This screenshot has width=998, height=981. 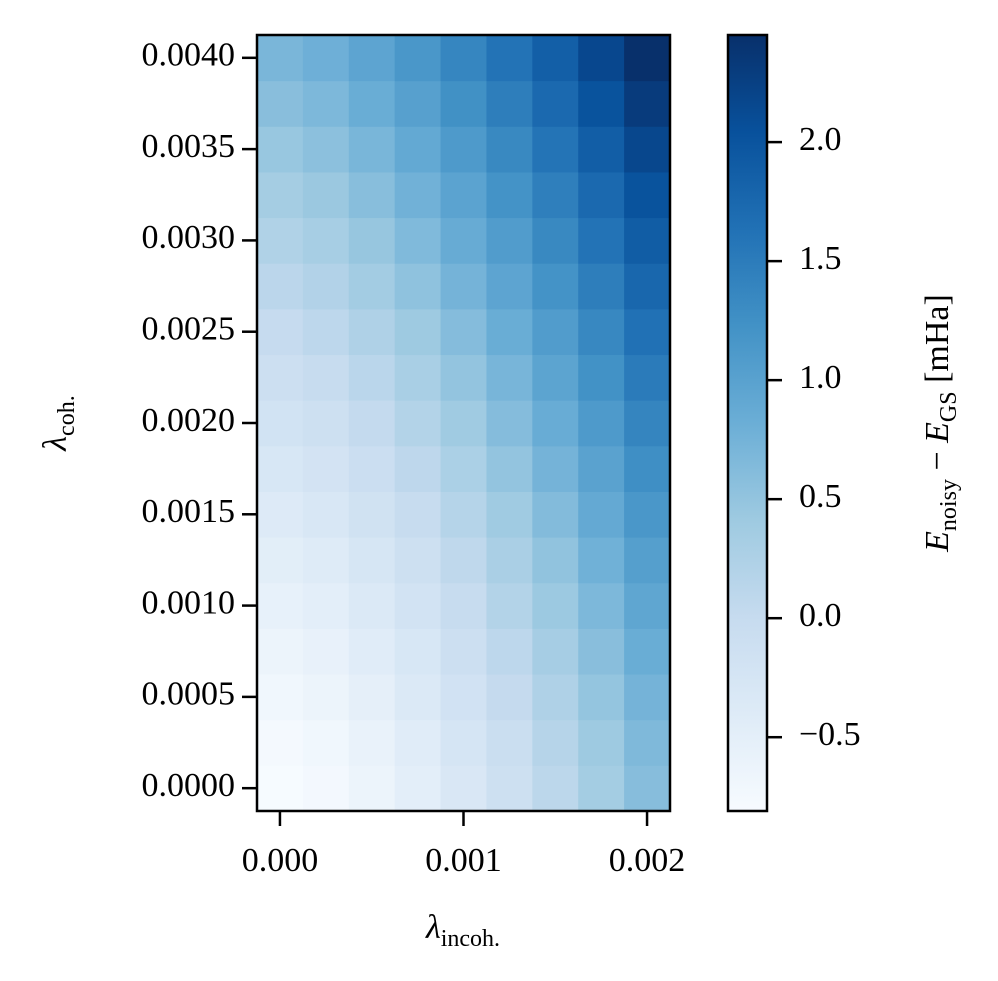 What do you see at coordinates (280, 860) in the screenshot?
I see `x-tick-label: 0.000` at bounding box center [280, 860].